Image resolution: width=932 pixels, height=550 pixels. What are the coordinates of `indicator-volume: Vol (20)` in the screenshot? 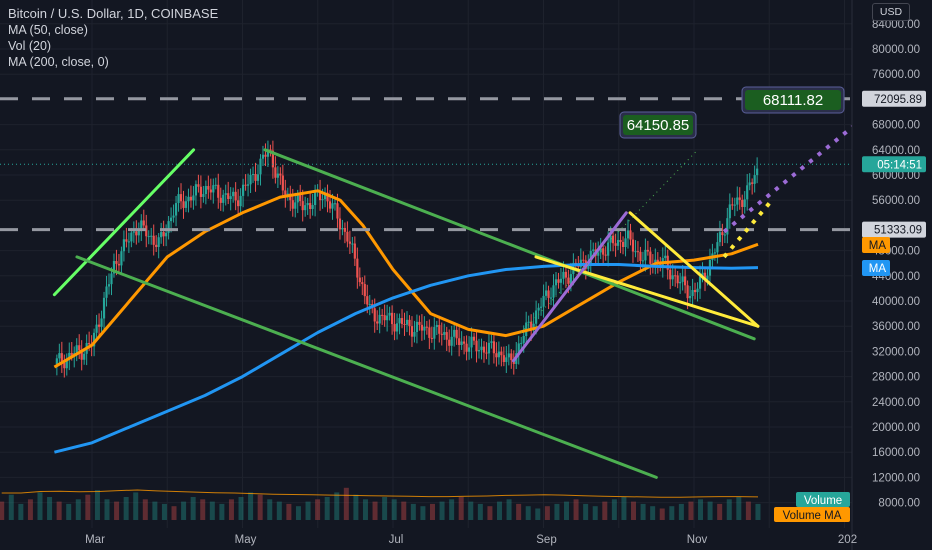 It's located at (30, 46).